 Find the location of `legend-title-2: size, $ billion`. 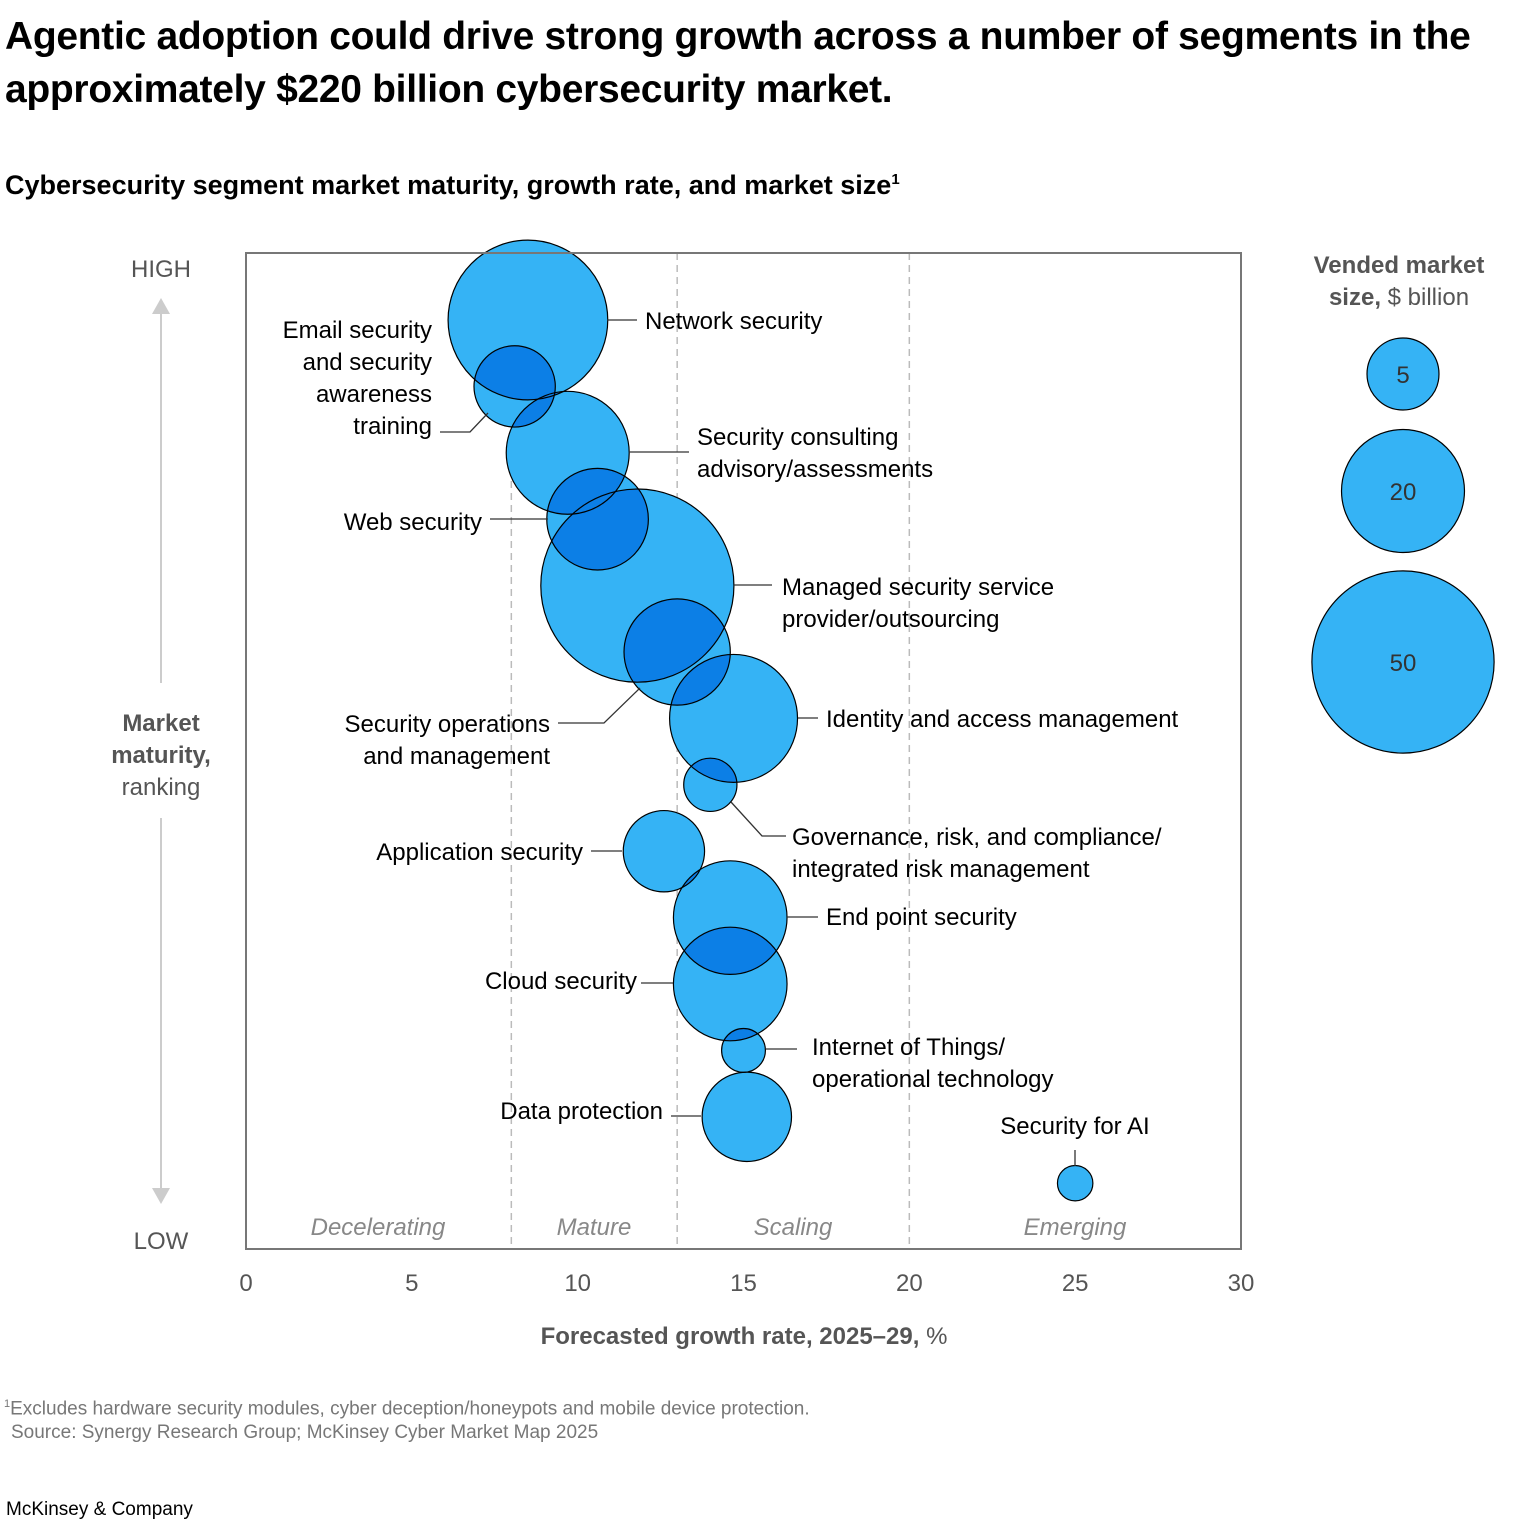

legend-title-2: size, $ billion is located at coordinates (1399, 297).